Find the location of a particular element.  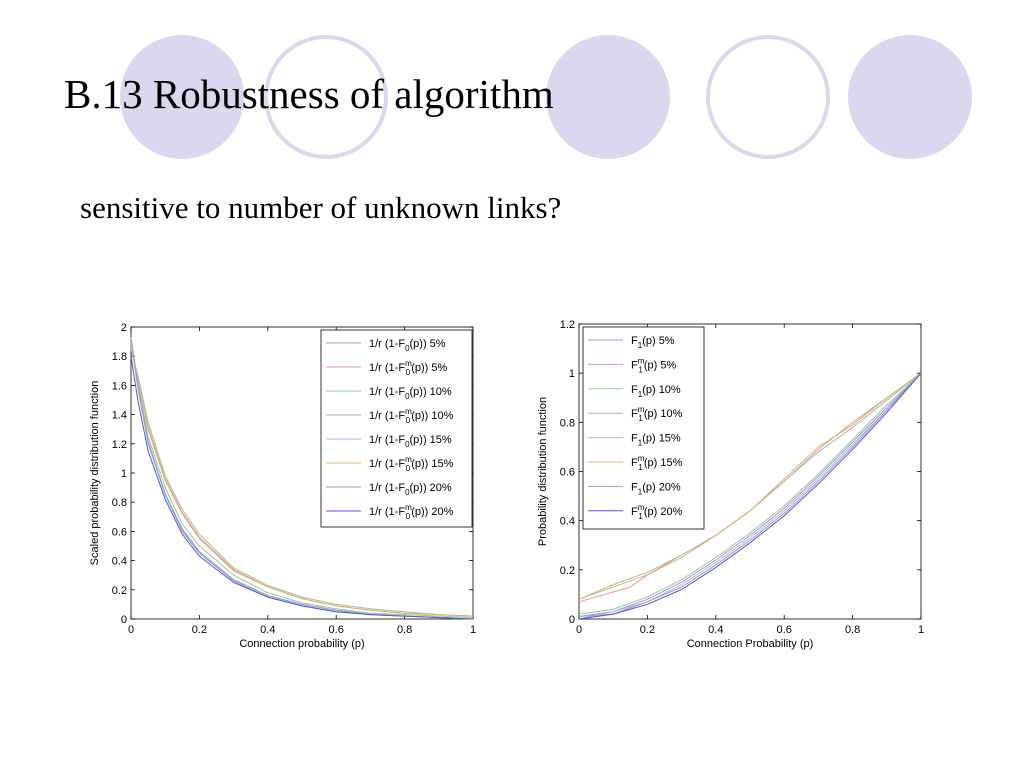

legend-entry: Fm 1(p) 20% is located at coordinates (657, 512).